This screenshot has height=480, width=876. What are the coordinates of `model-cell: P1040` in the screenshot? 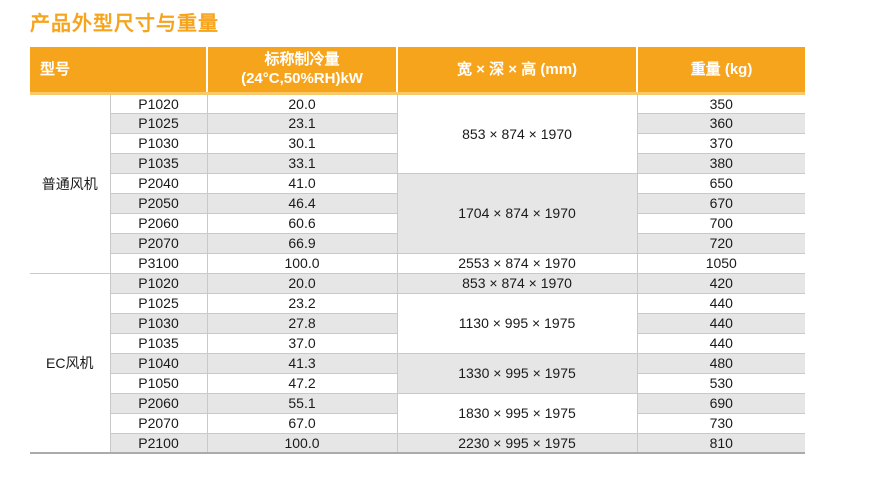 It's located at (158, 363).